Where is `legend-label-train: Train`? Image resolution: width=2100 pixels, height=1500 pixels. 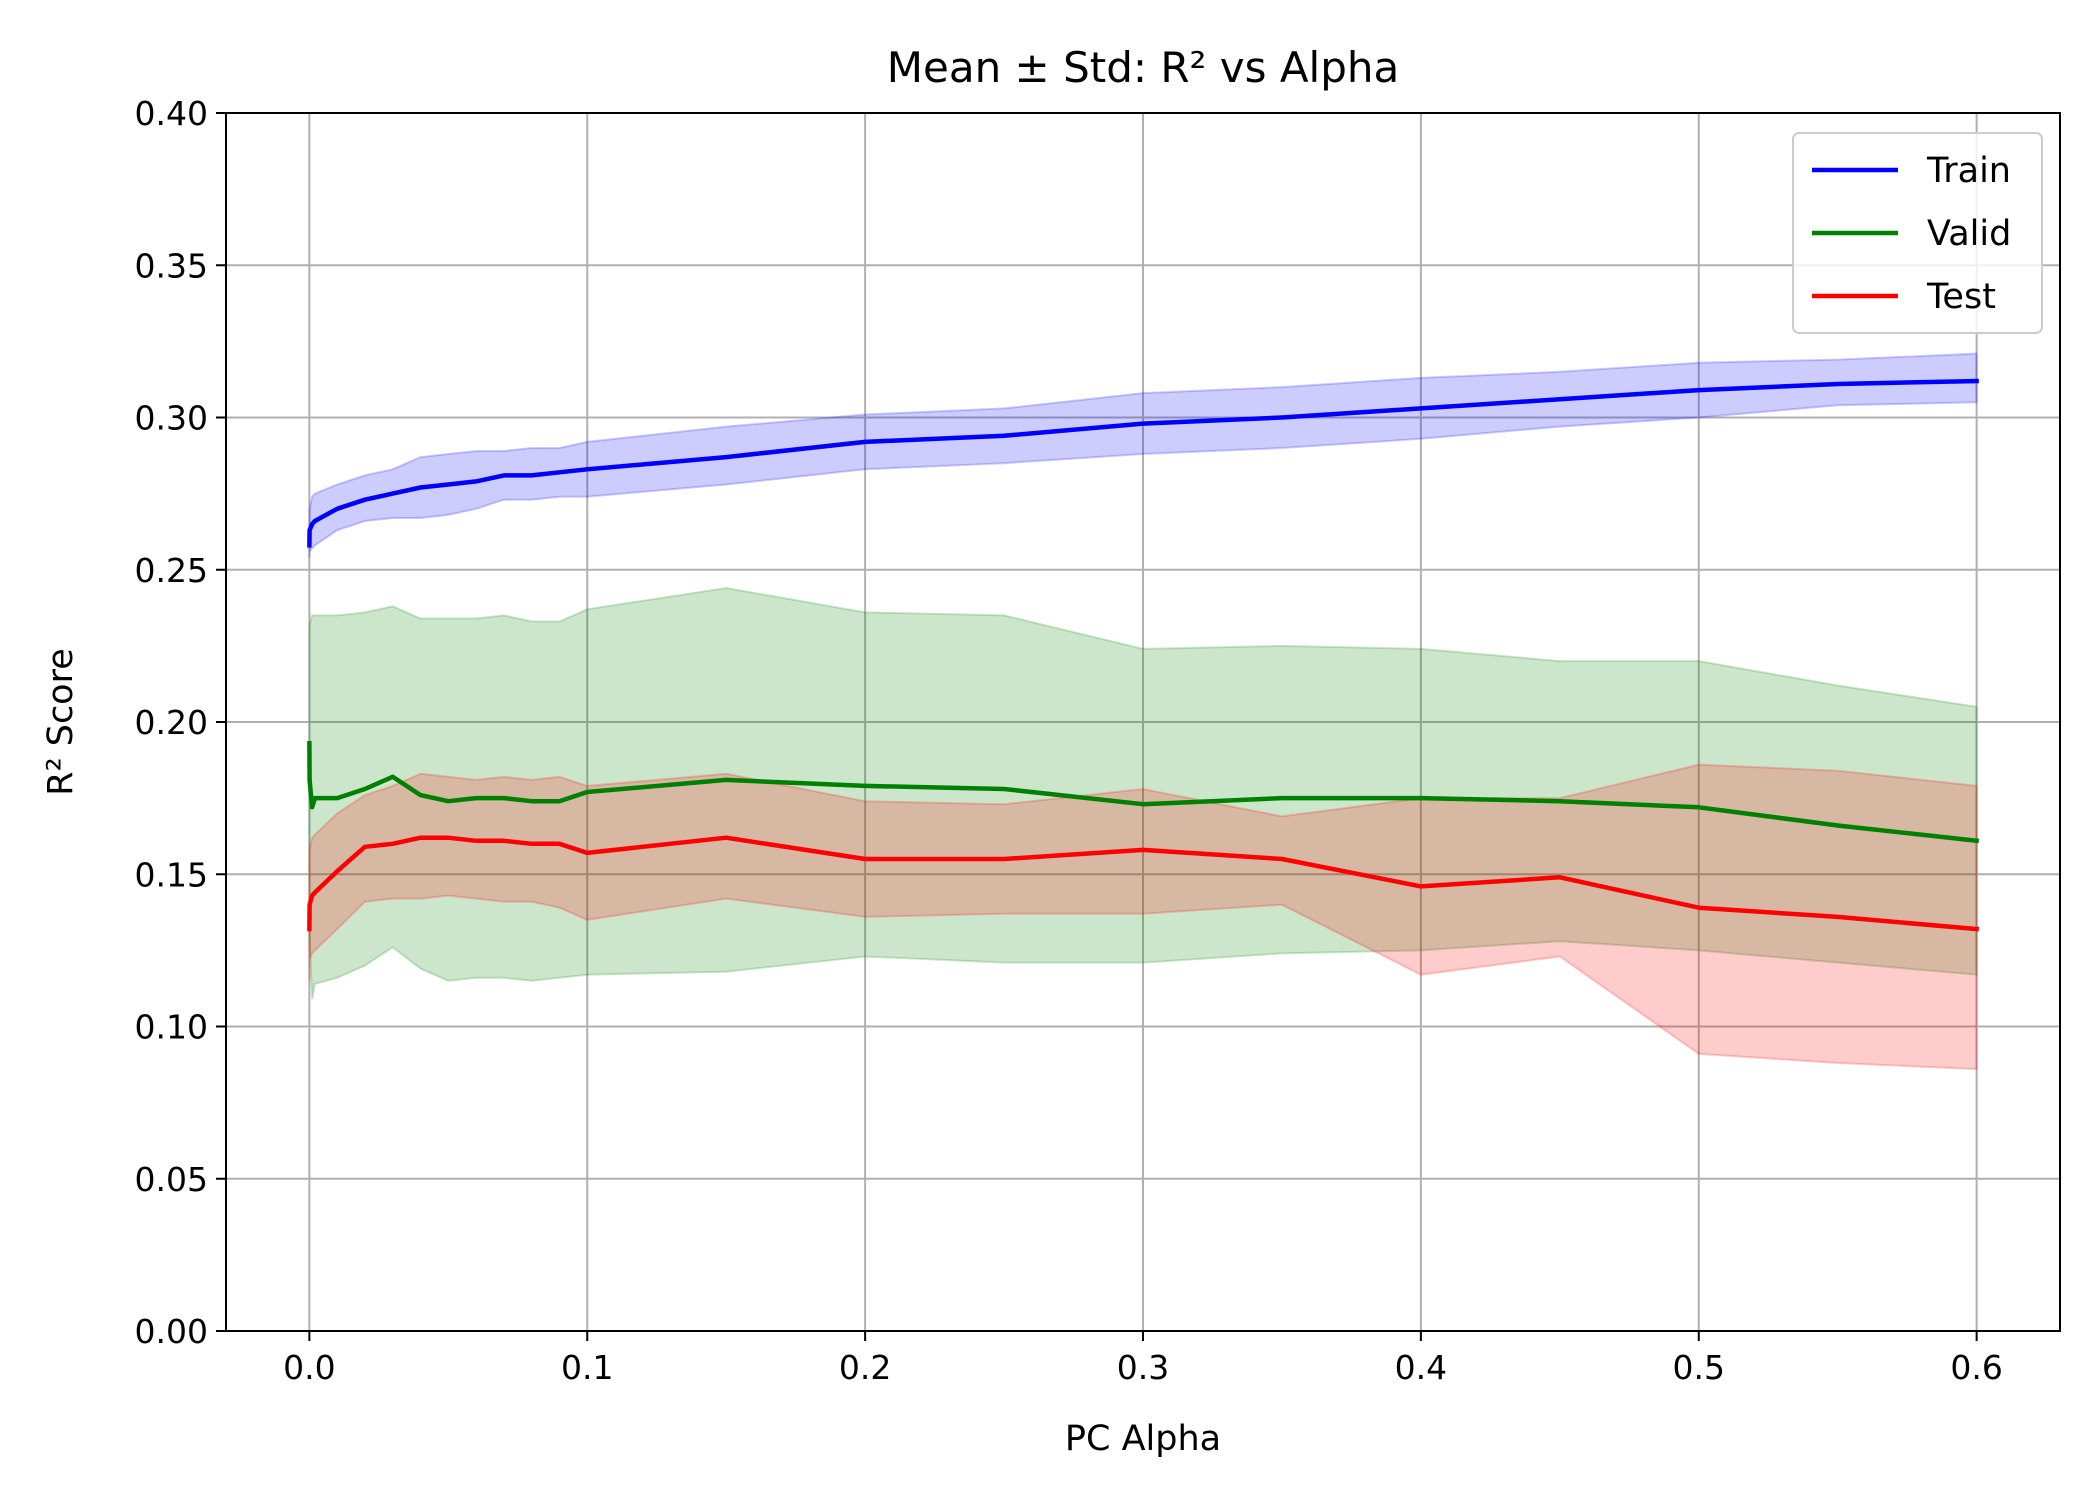 legend-label-train: Train is located at coordinates (1968, 171).